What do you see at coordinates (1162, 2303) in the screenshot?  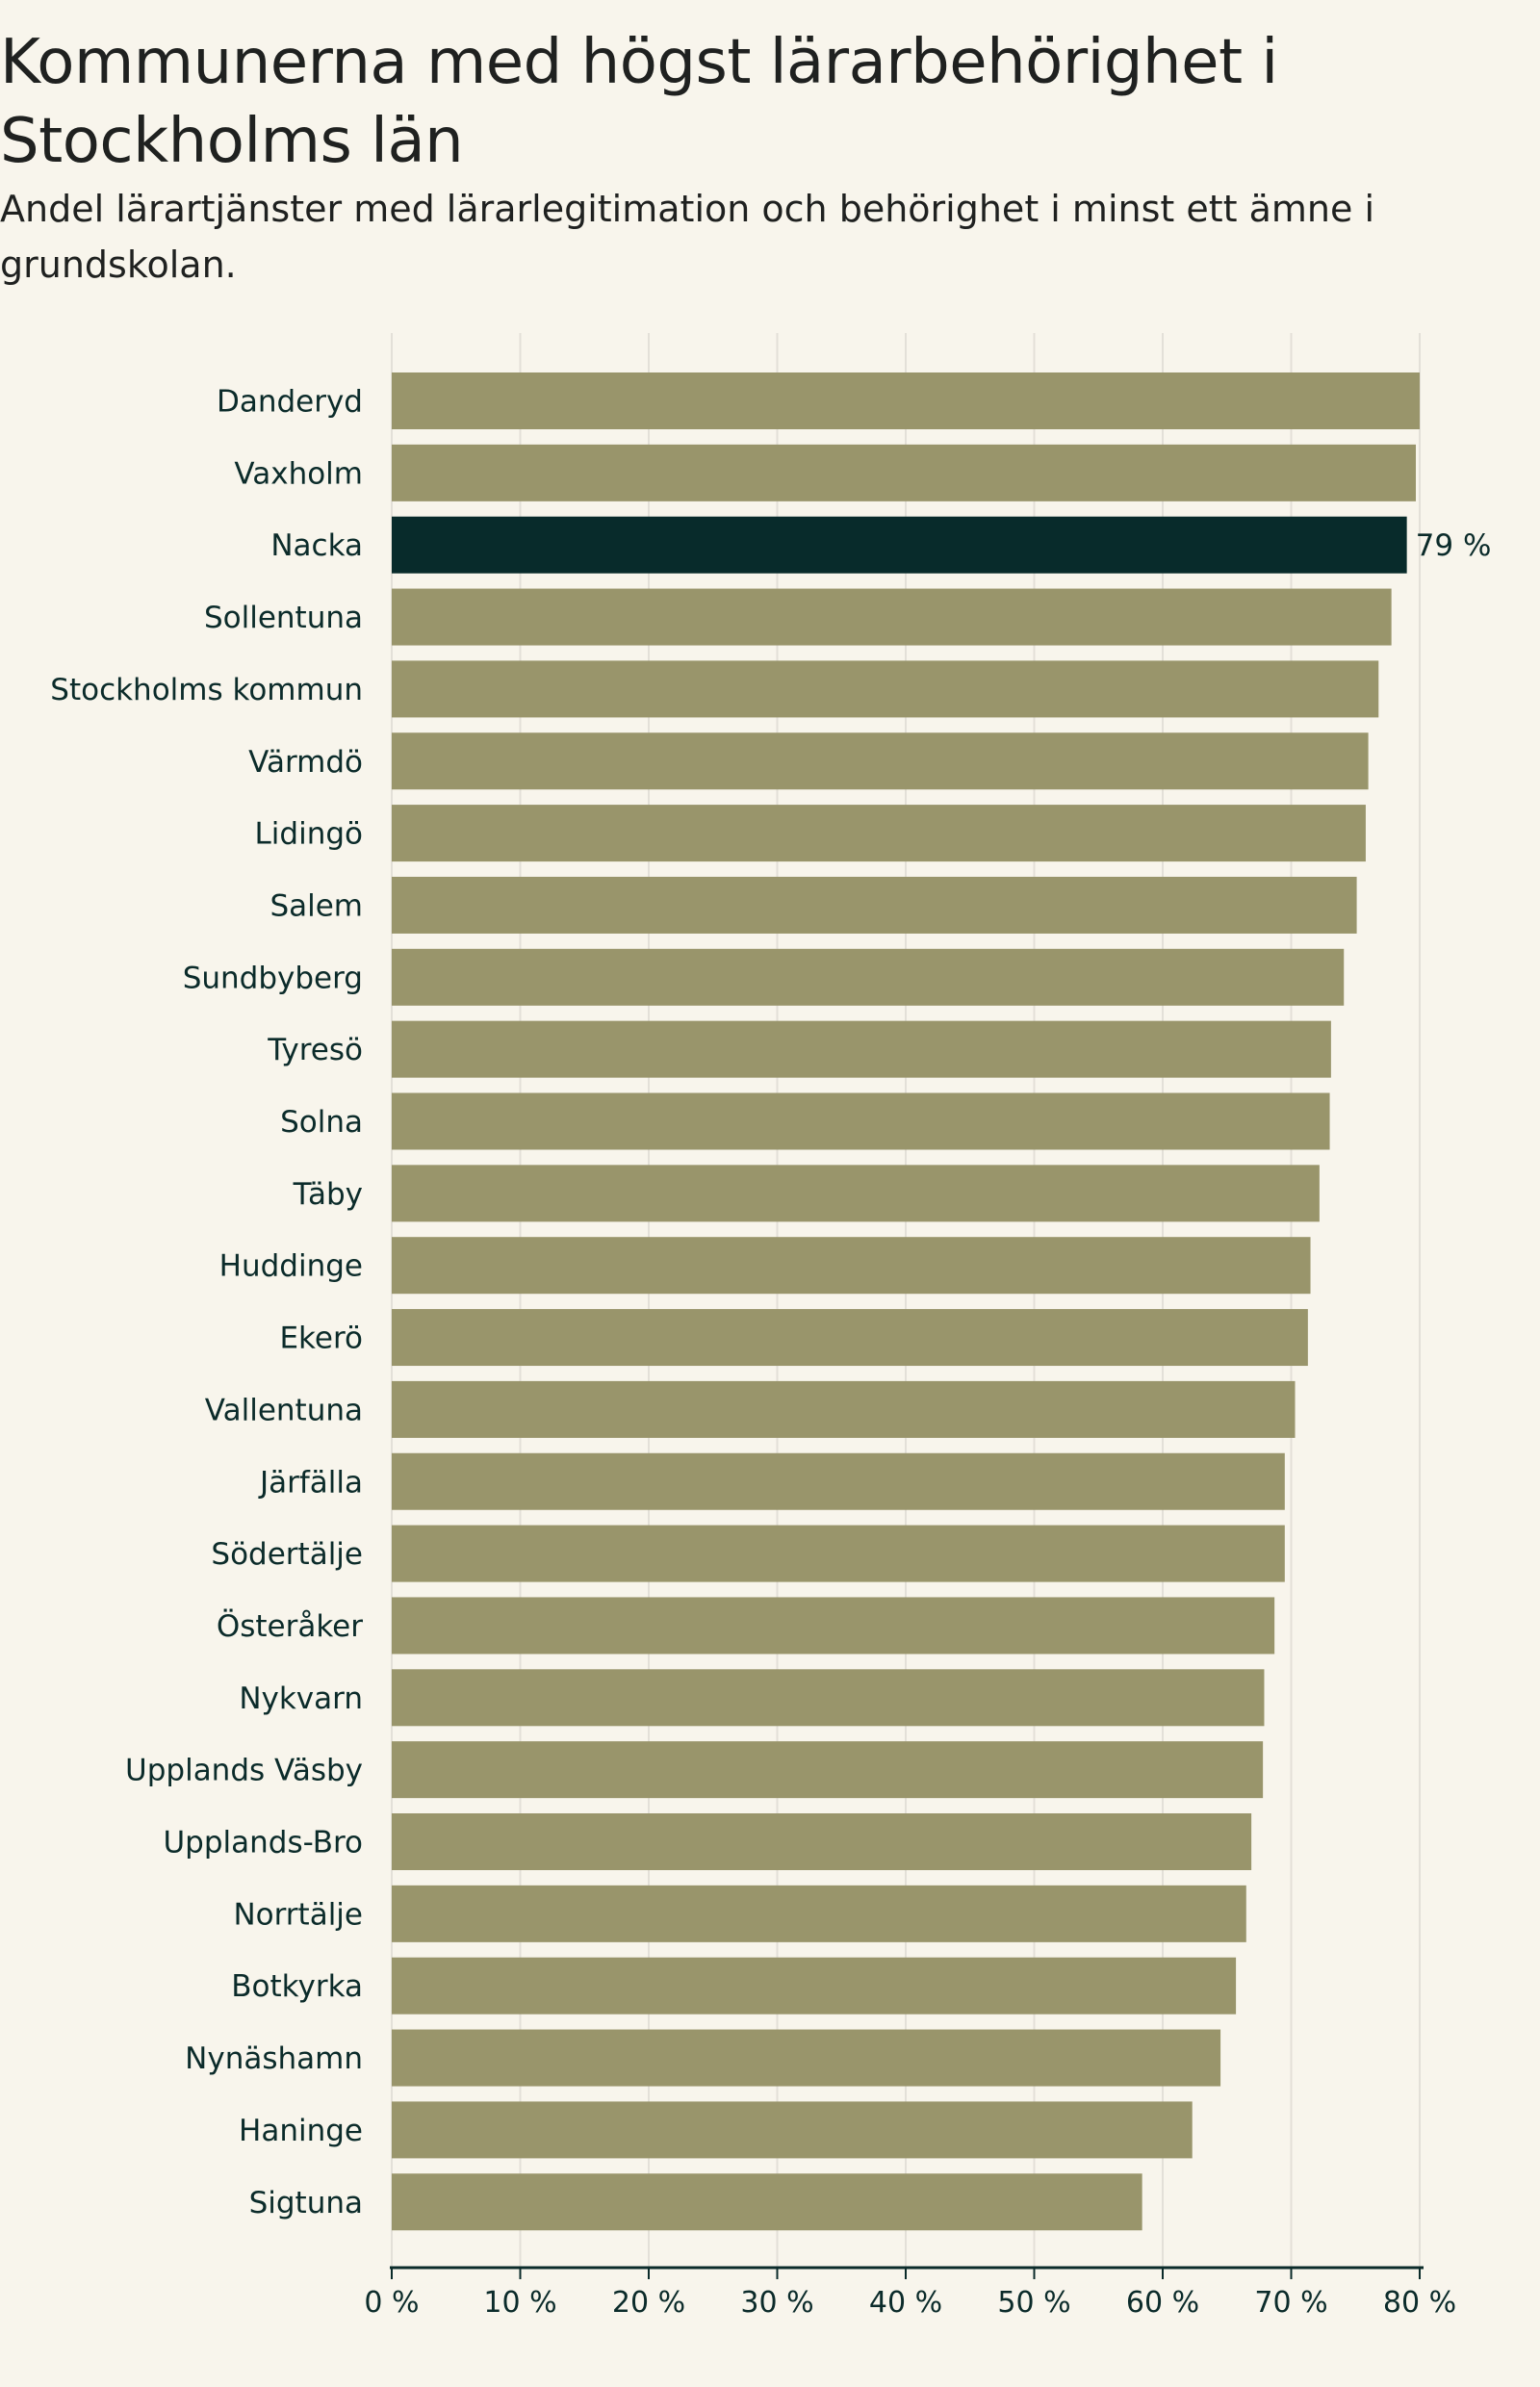 I see `x-tick-label: 60 %` at bounding box center [1162, 2303].